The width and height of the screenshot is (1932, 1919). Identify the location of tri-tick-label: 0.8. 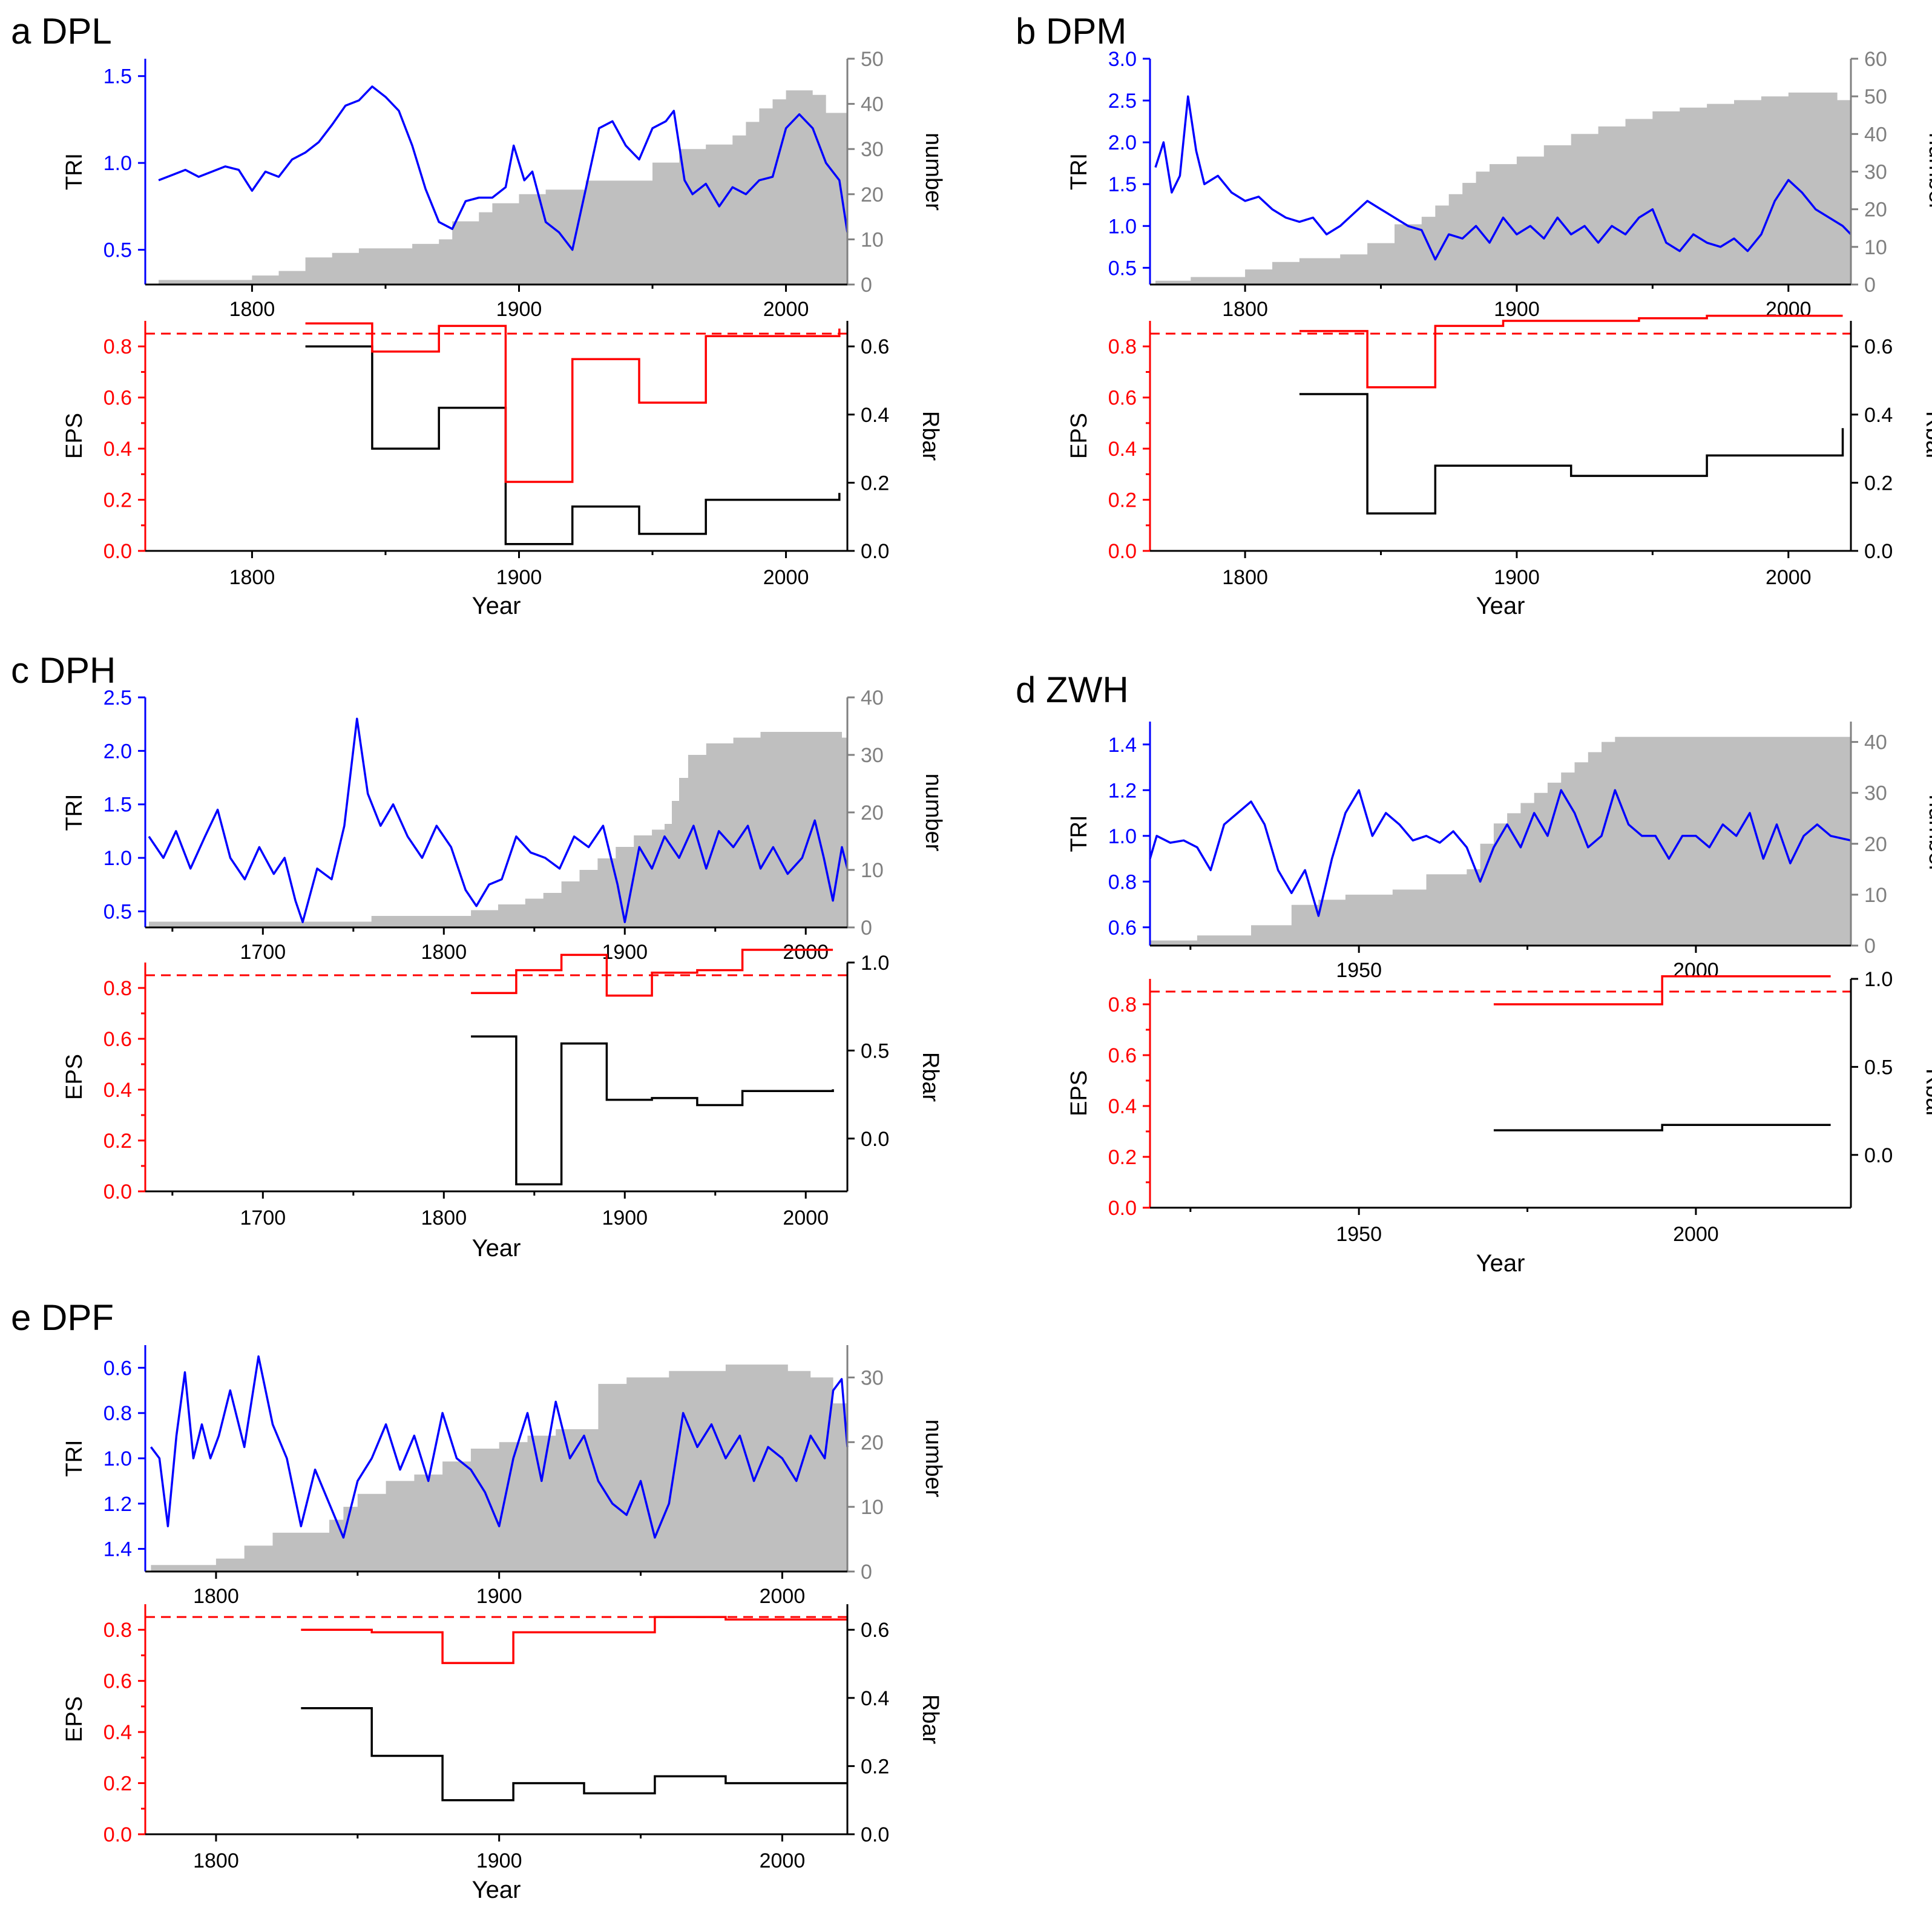
(1122, 882).